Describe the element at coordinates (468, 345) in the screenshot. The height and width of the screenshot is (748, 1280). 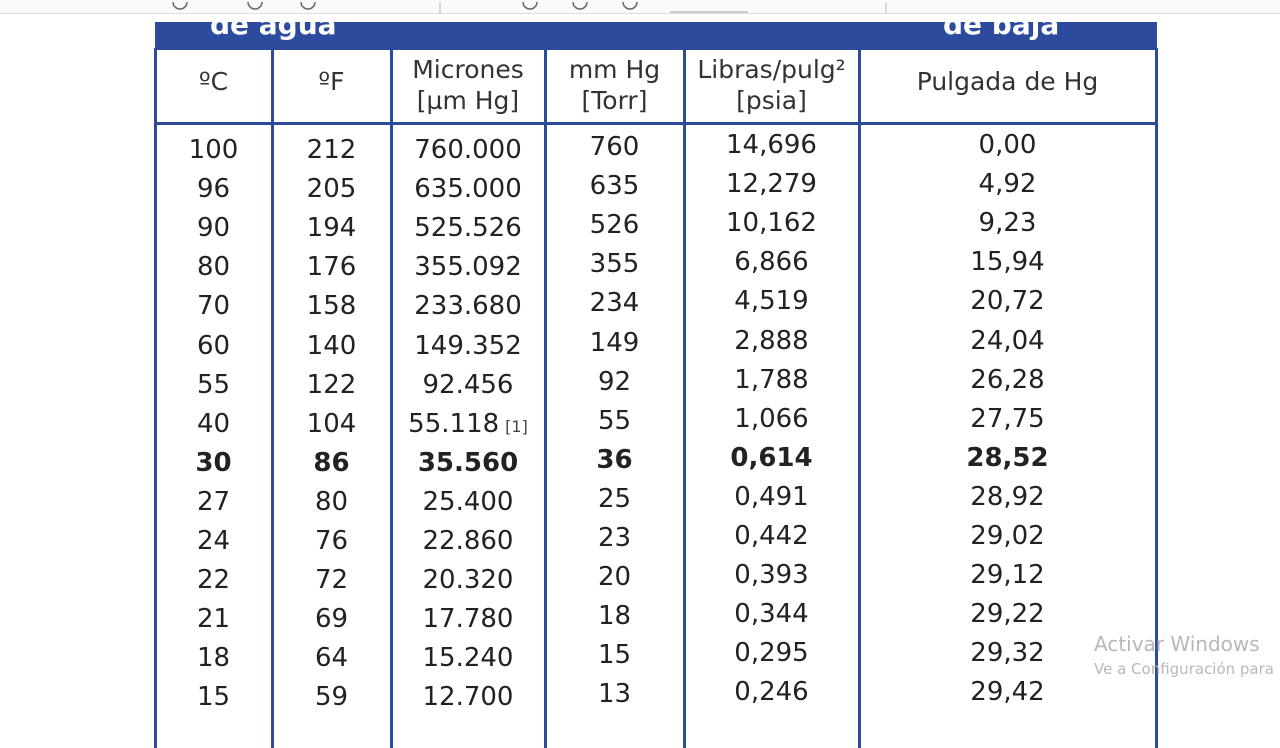
I see `table-cell: 149.352` at that location.